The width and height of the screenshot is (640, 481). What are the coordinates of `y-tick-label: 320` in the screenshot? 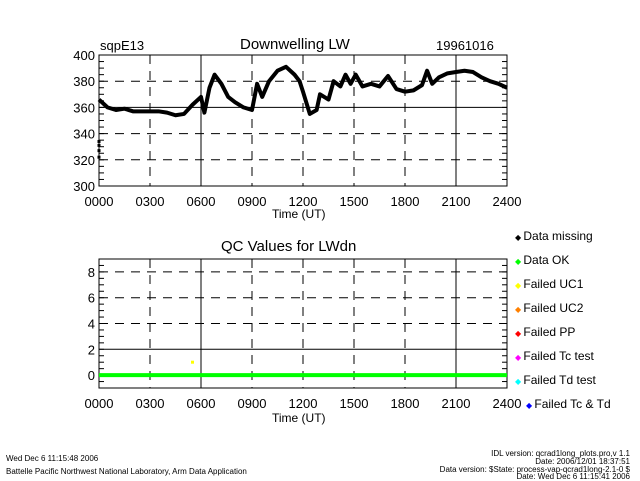 It's located at (84, 160).